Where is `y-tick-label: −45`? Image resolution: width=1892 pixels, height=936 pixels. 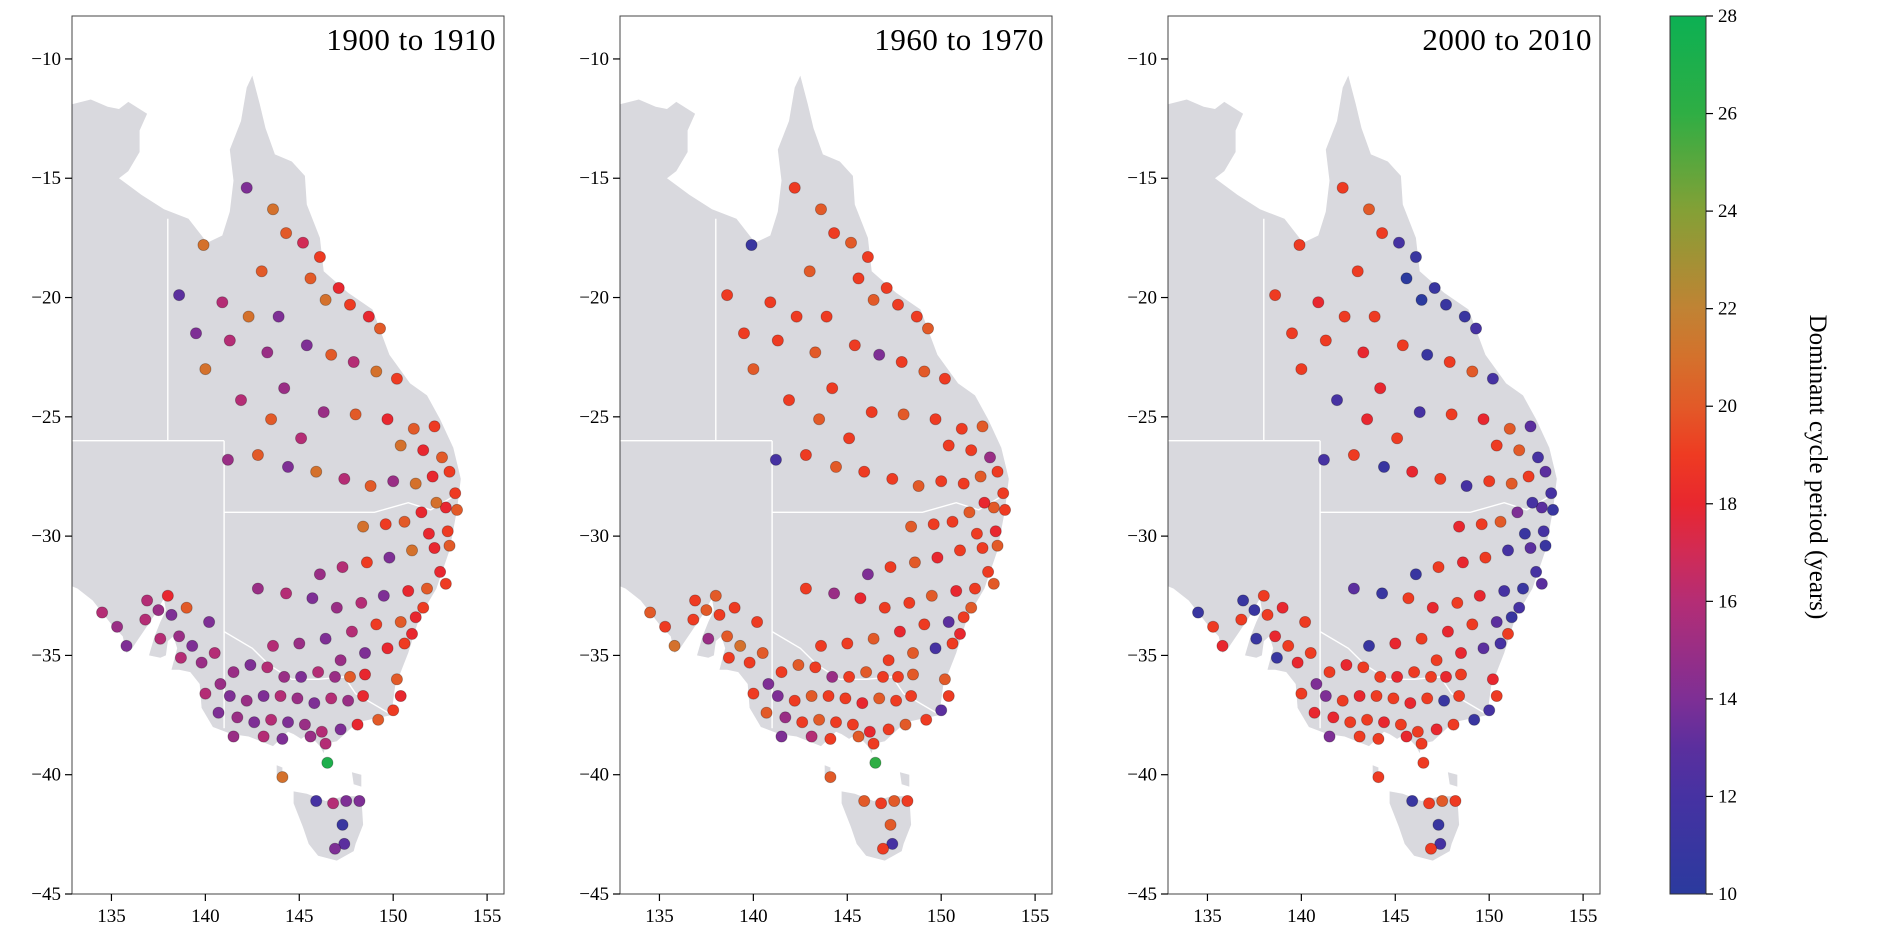 y-tick-label: −45 is located at coordinates (594, 894).